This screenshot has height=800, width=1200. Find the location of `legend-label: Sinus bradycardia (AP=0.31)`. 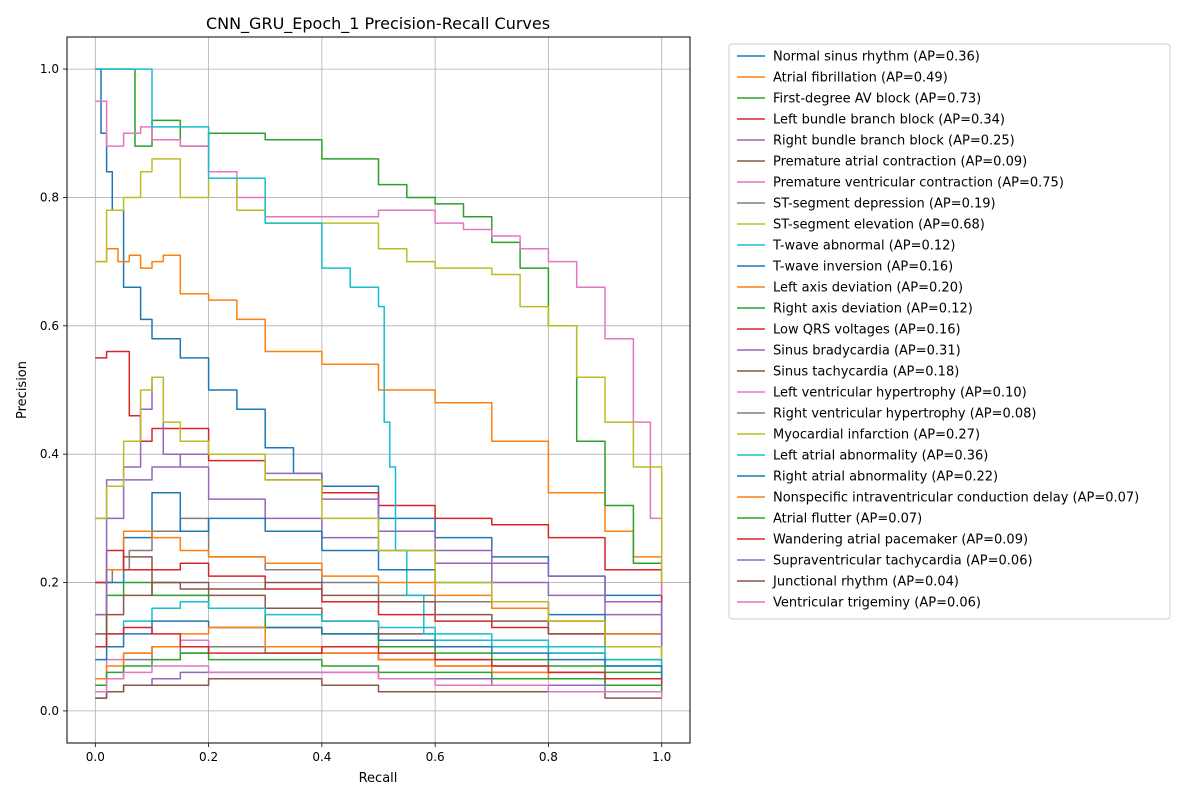

legend-label: Sinus bradycardia (AP=0.31) is located at coordinates (867, 351).